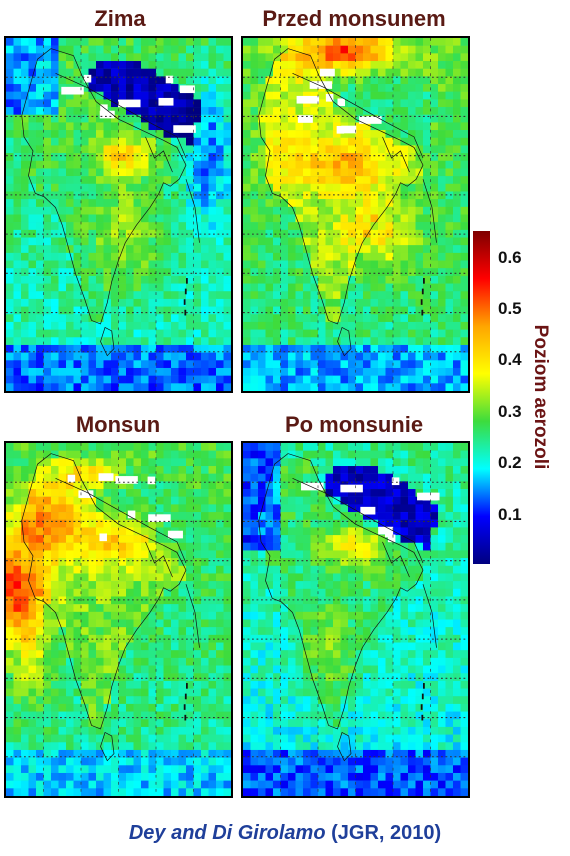 Image resolution: width=570 pixels, height=856 pixels. What do you see at coordinates (118, 424) in the screenshot?
I see `panel-title-monsoon: Monsun` at bounding box center [118, 424].